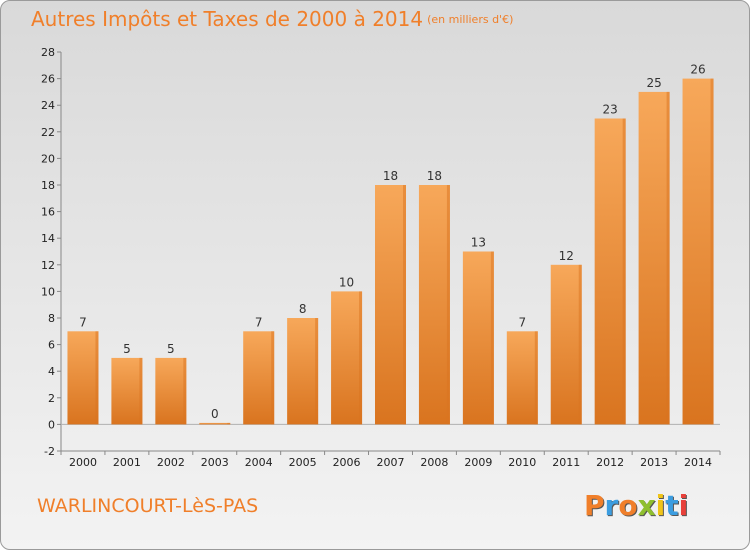 This screenshot has height=550, width=750. What do you see at coordinates (653, 83) in the screenshot?
I see `data-label: 25` at bounding box center [653, 83].